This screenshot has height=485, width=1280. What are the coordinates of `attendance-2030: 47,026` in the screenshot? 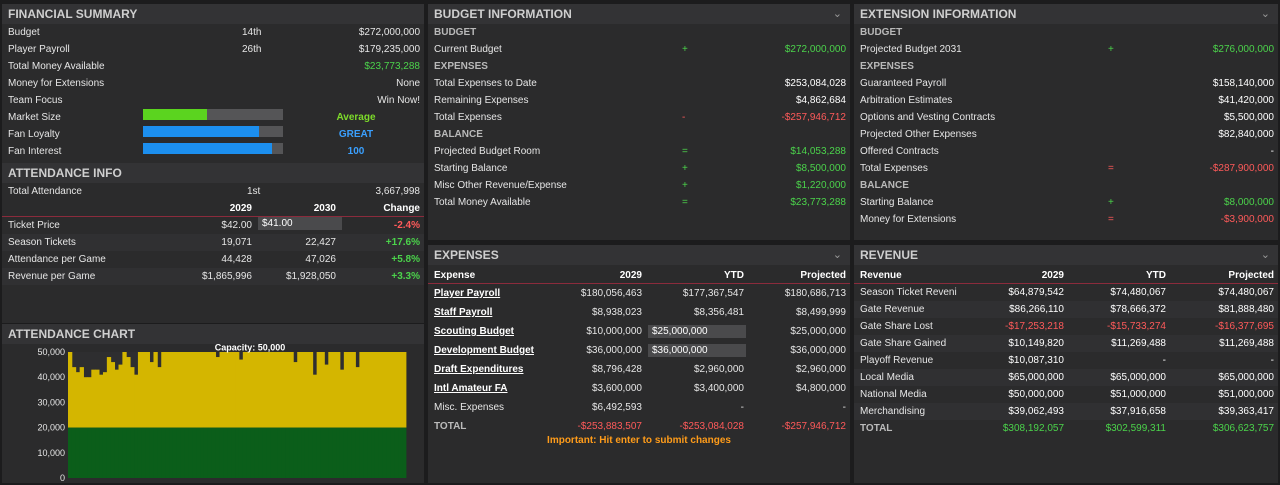 It's located at (320, 259).